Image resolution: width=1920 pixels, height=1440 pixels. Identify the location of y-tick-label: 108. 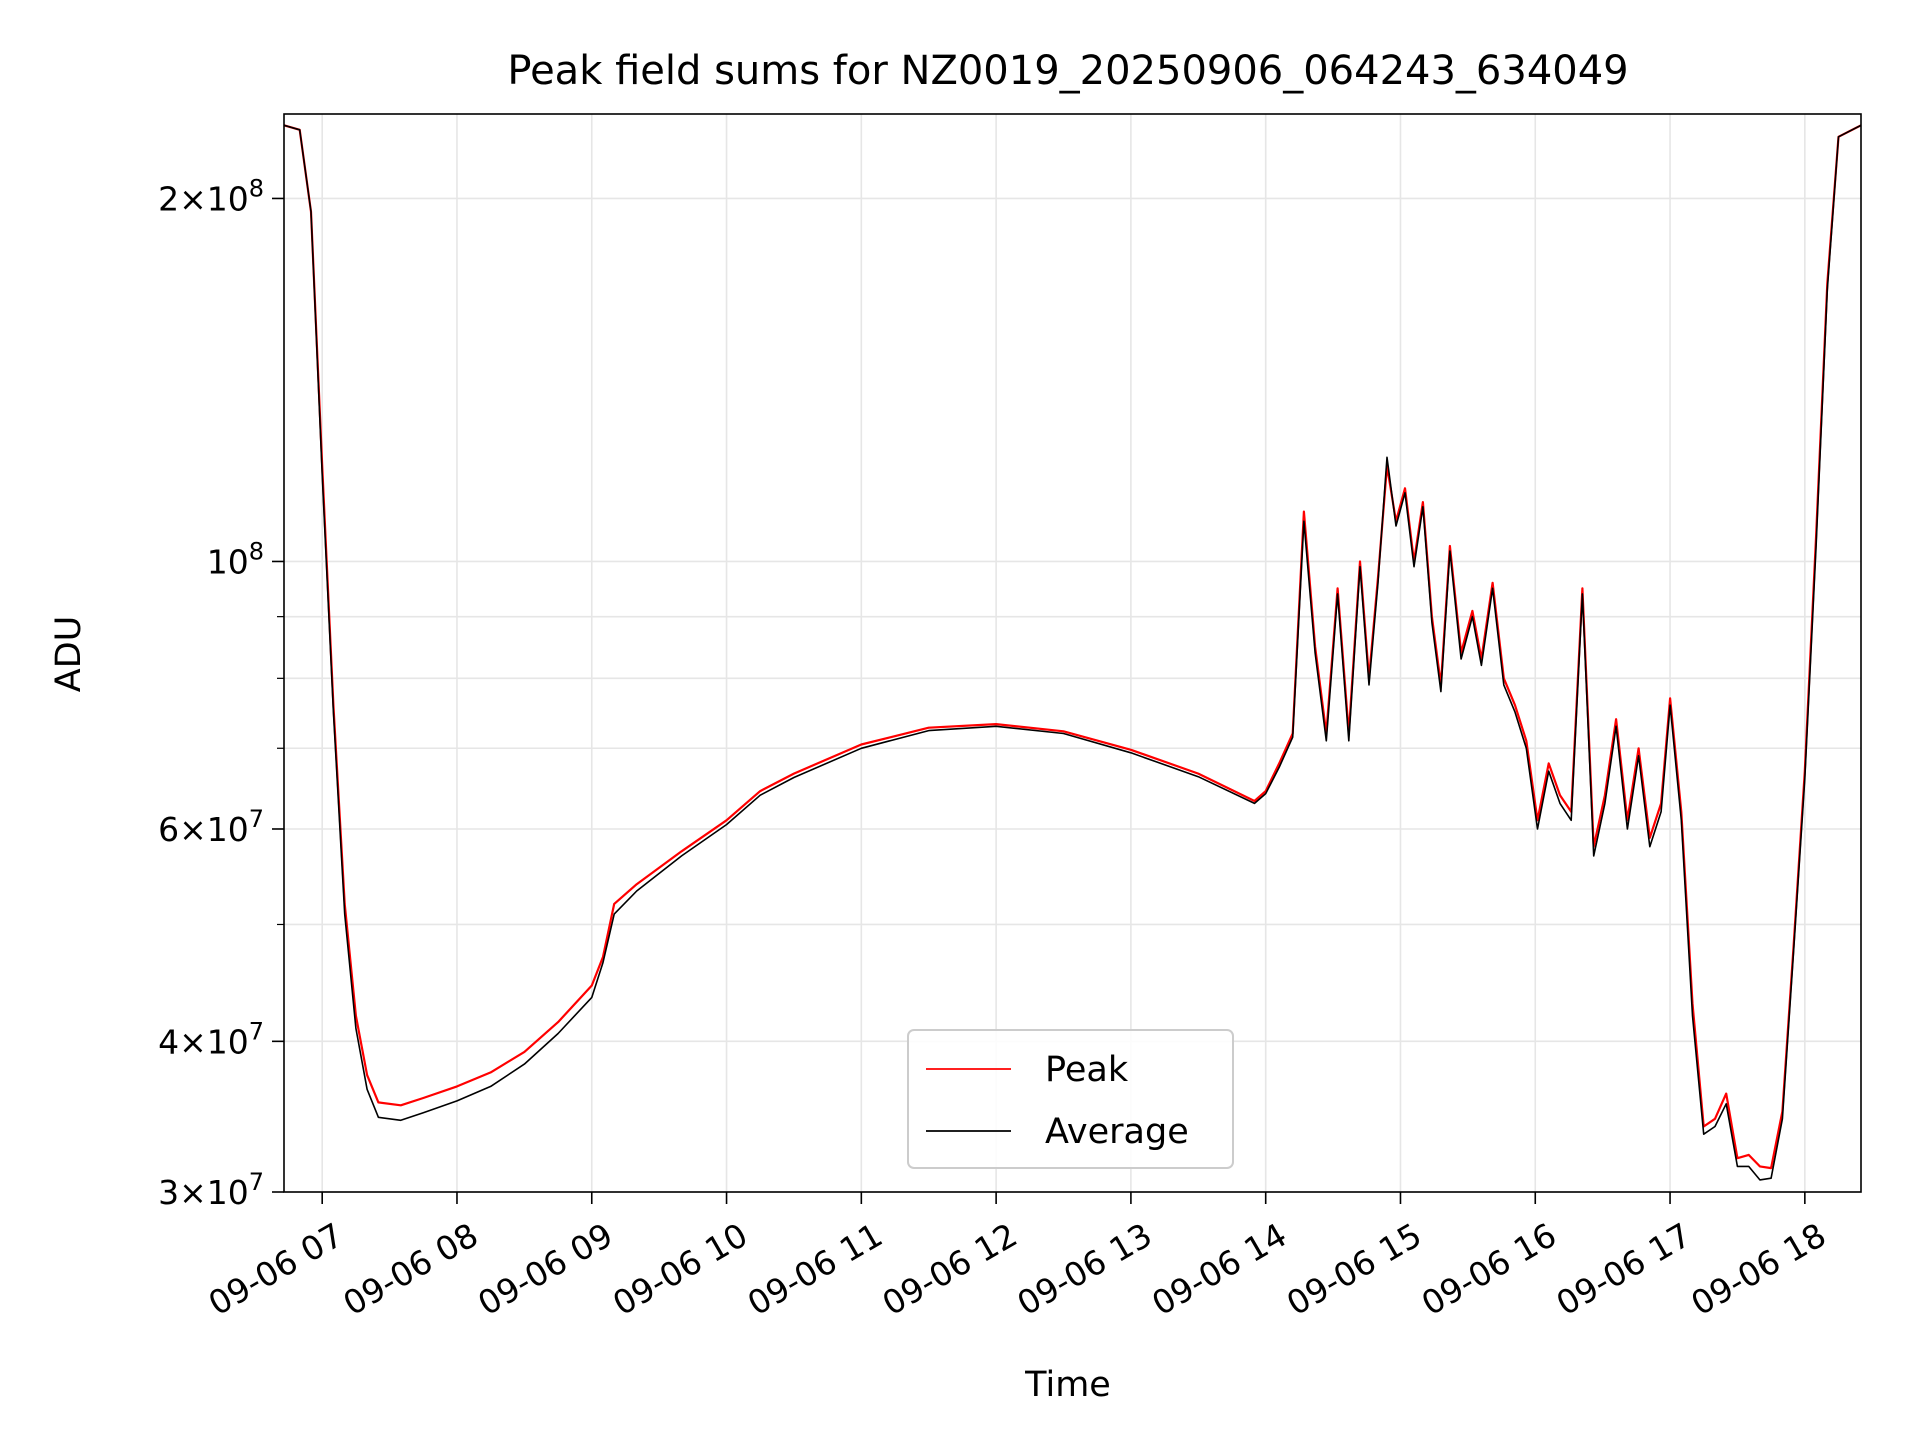
(235, 559).